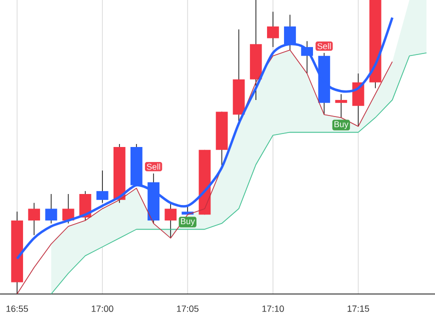 Image resolution: width=435 pixels, height=328 pixels. I want to click on x-tick-label: 17:00, so click(103, 309).